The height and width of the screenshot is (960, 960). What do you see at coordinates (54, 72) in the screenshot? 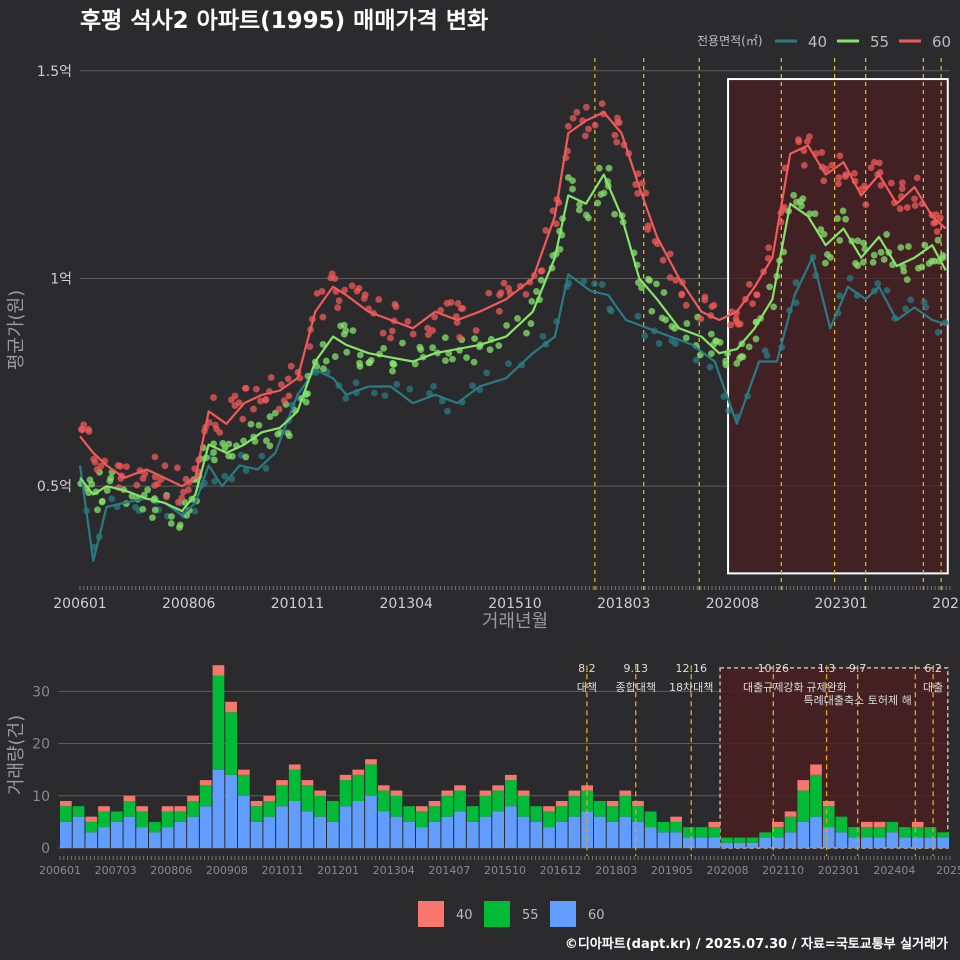
I see `price-y-tick-label: 1.5억` at bounding box center [54, 72].